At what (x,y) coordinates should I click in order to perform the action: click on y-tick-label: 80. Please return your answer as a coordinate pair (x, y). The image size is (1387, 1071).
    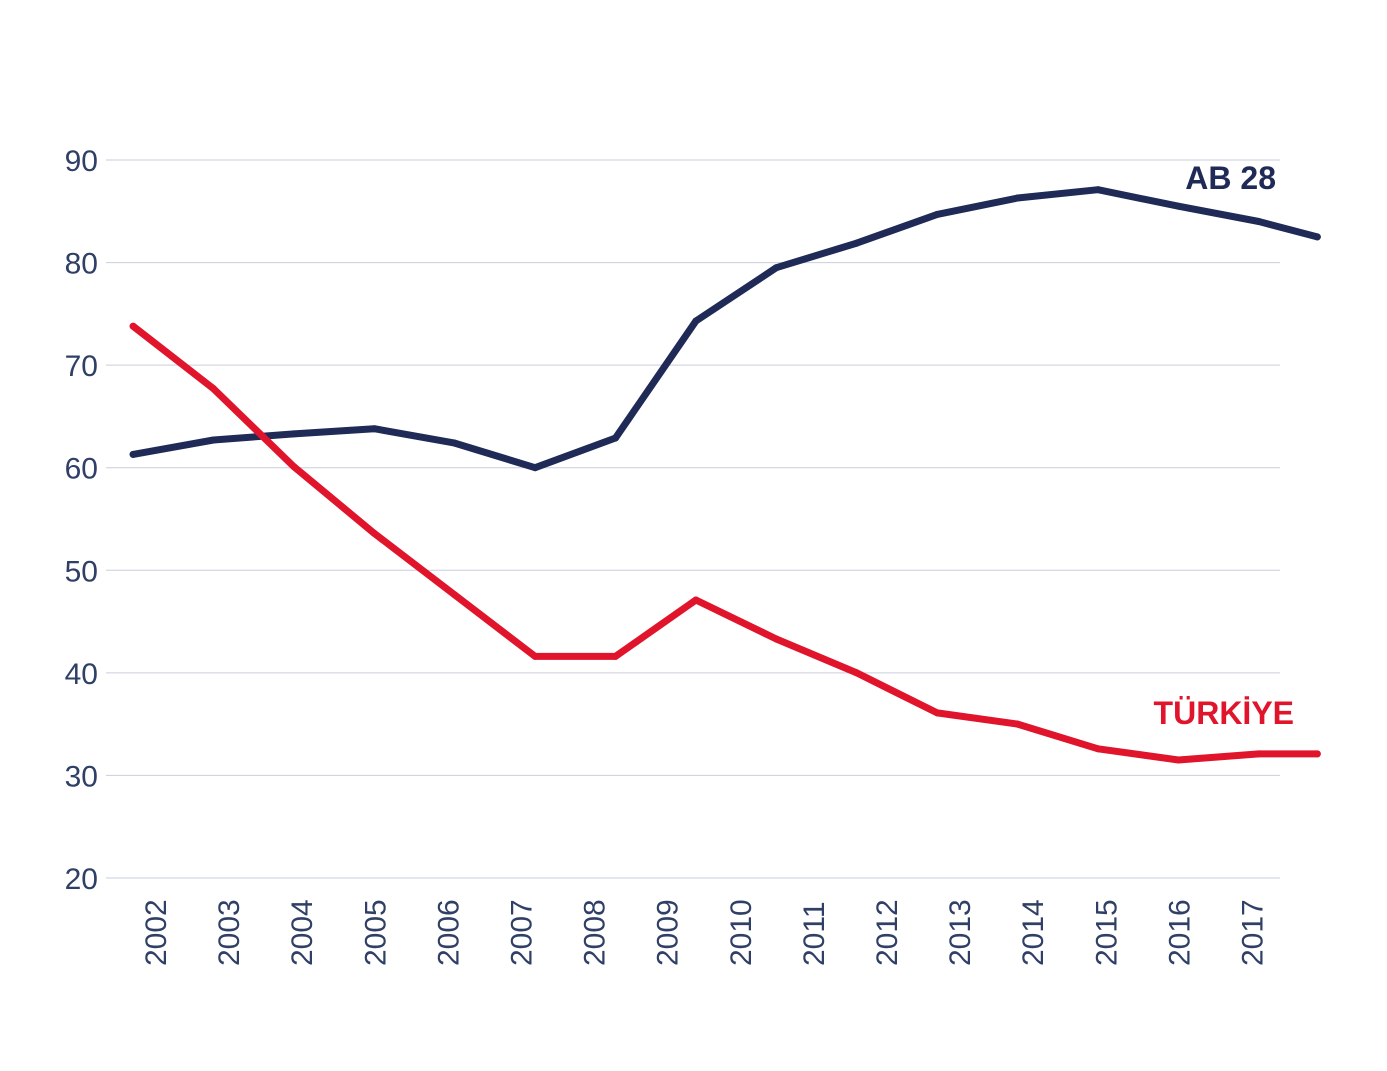
    Looking at the image, I should click on (81, 264).